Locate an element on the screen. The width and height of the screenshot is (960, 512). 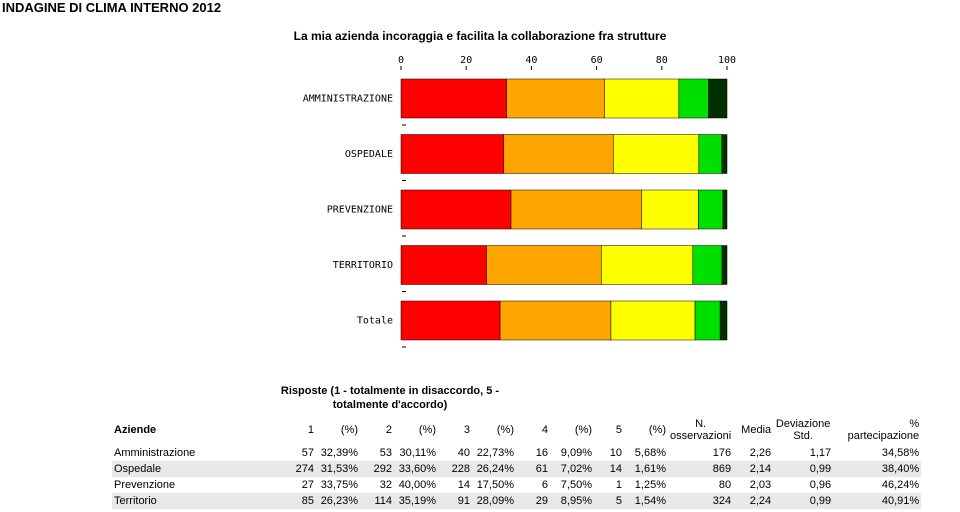
y-tick-label: TERRITORIO is located at coordinates (363, 265).